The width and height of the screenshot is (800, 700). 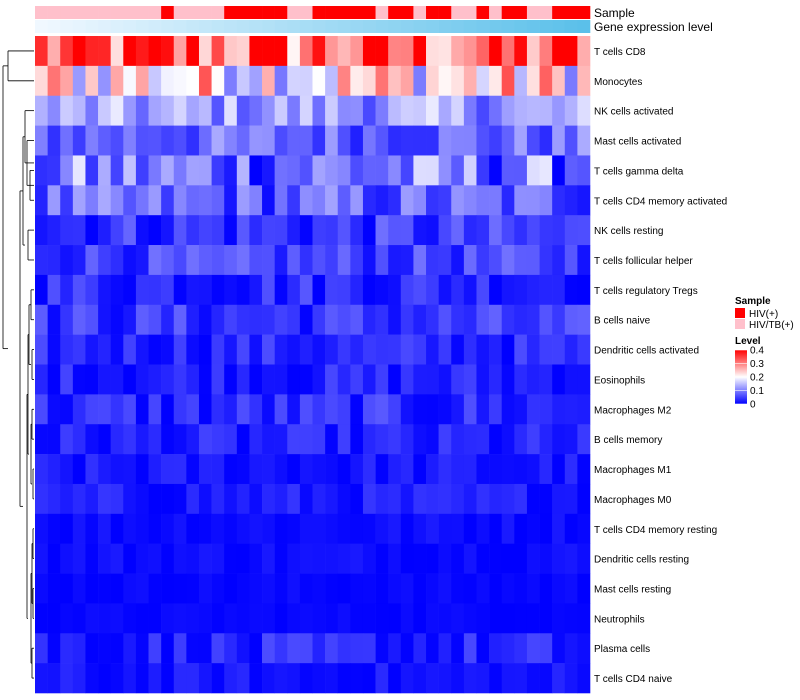 I want to click on expression-annotation-track, so click(x=313, y=26).